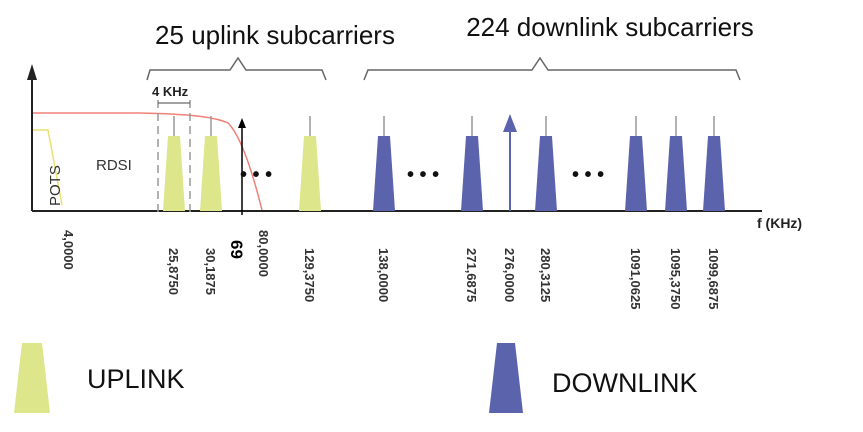 This screenshot has width=863, height=432. What do you see at coordinates (509, 275) in the screenshot?
I see `tick-label: 276,0000` at bounding box center [509, 275].